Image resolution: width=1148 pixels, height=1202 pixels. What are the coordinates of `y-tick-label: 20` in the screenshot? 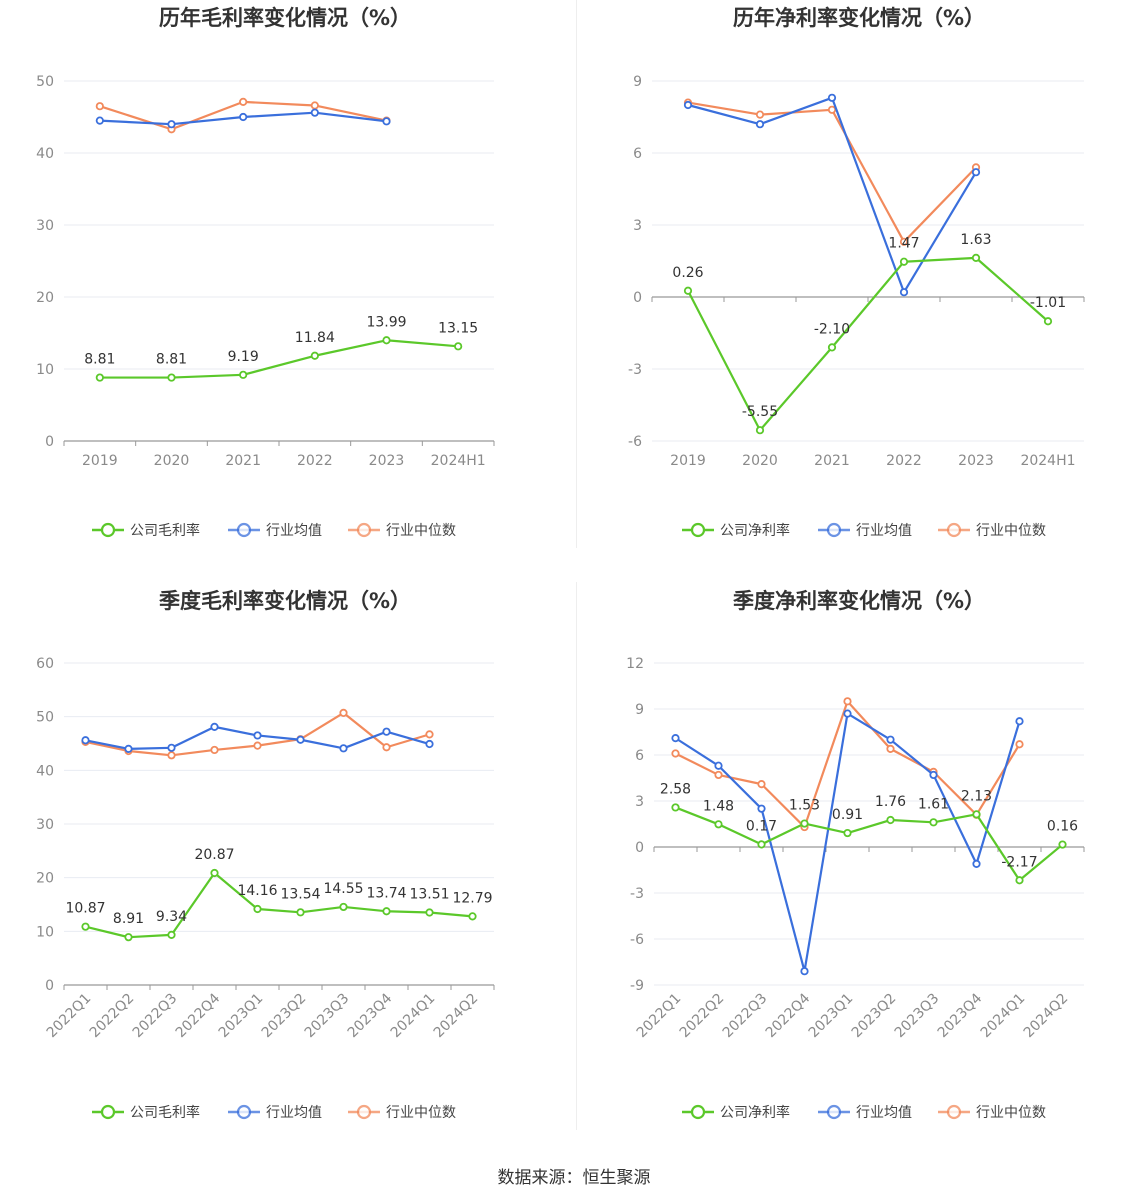 It's located at (45, 879).